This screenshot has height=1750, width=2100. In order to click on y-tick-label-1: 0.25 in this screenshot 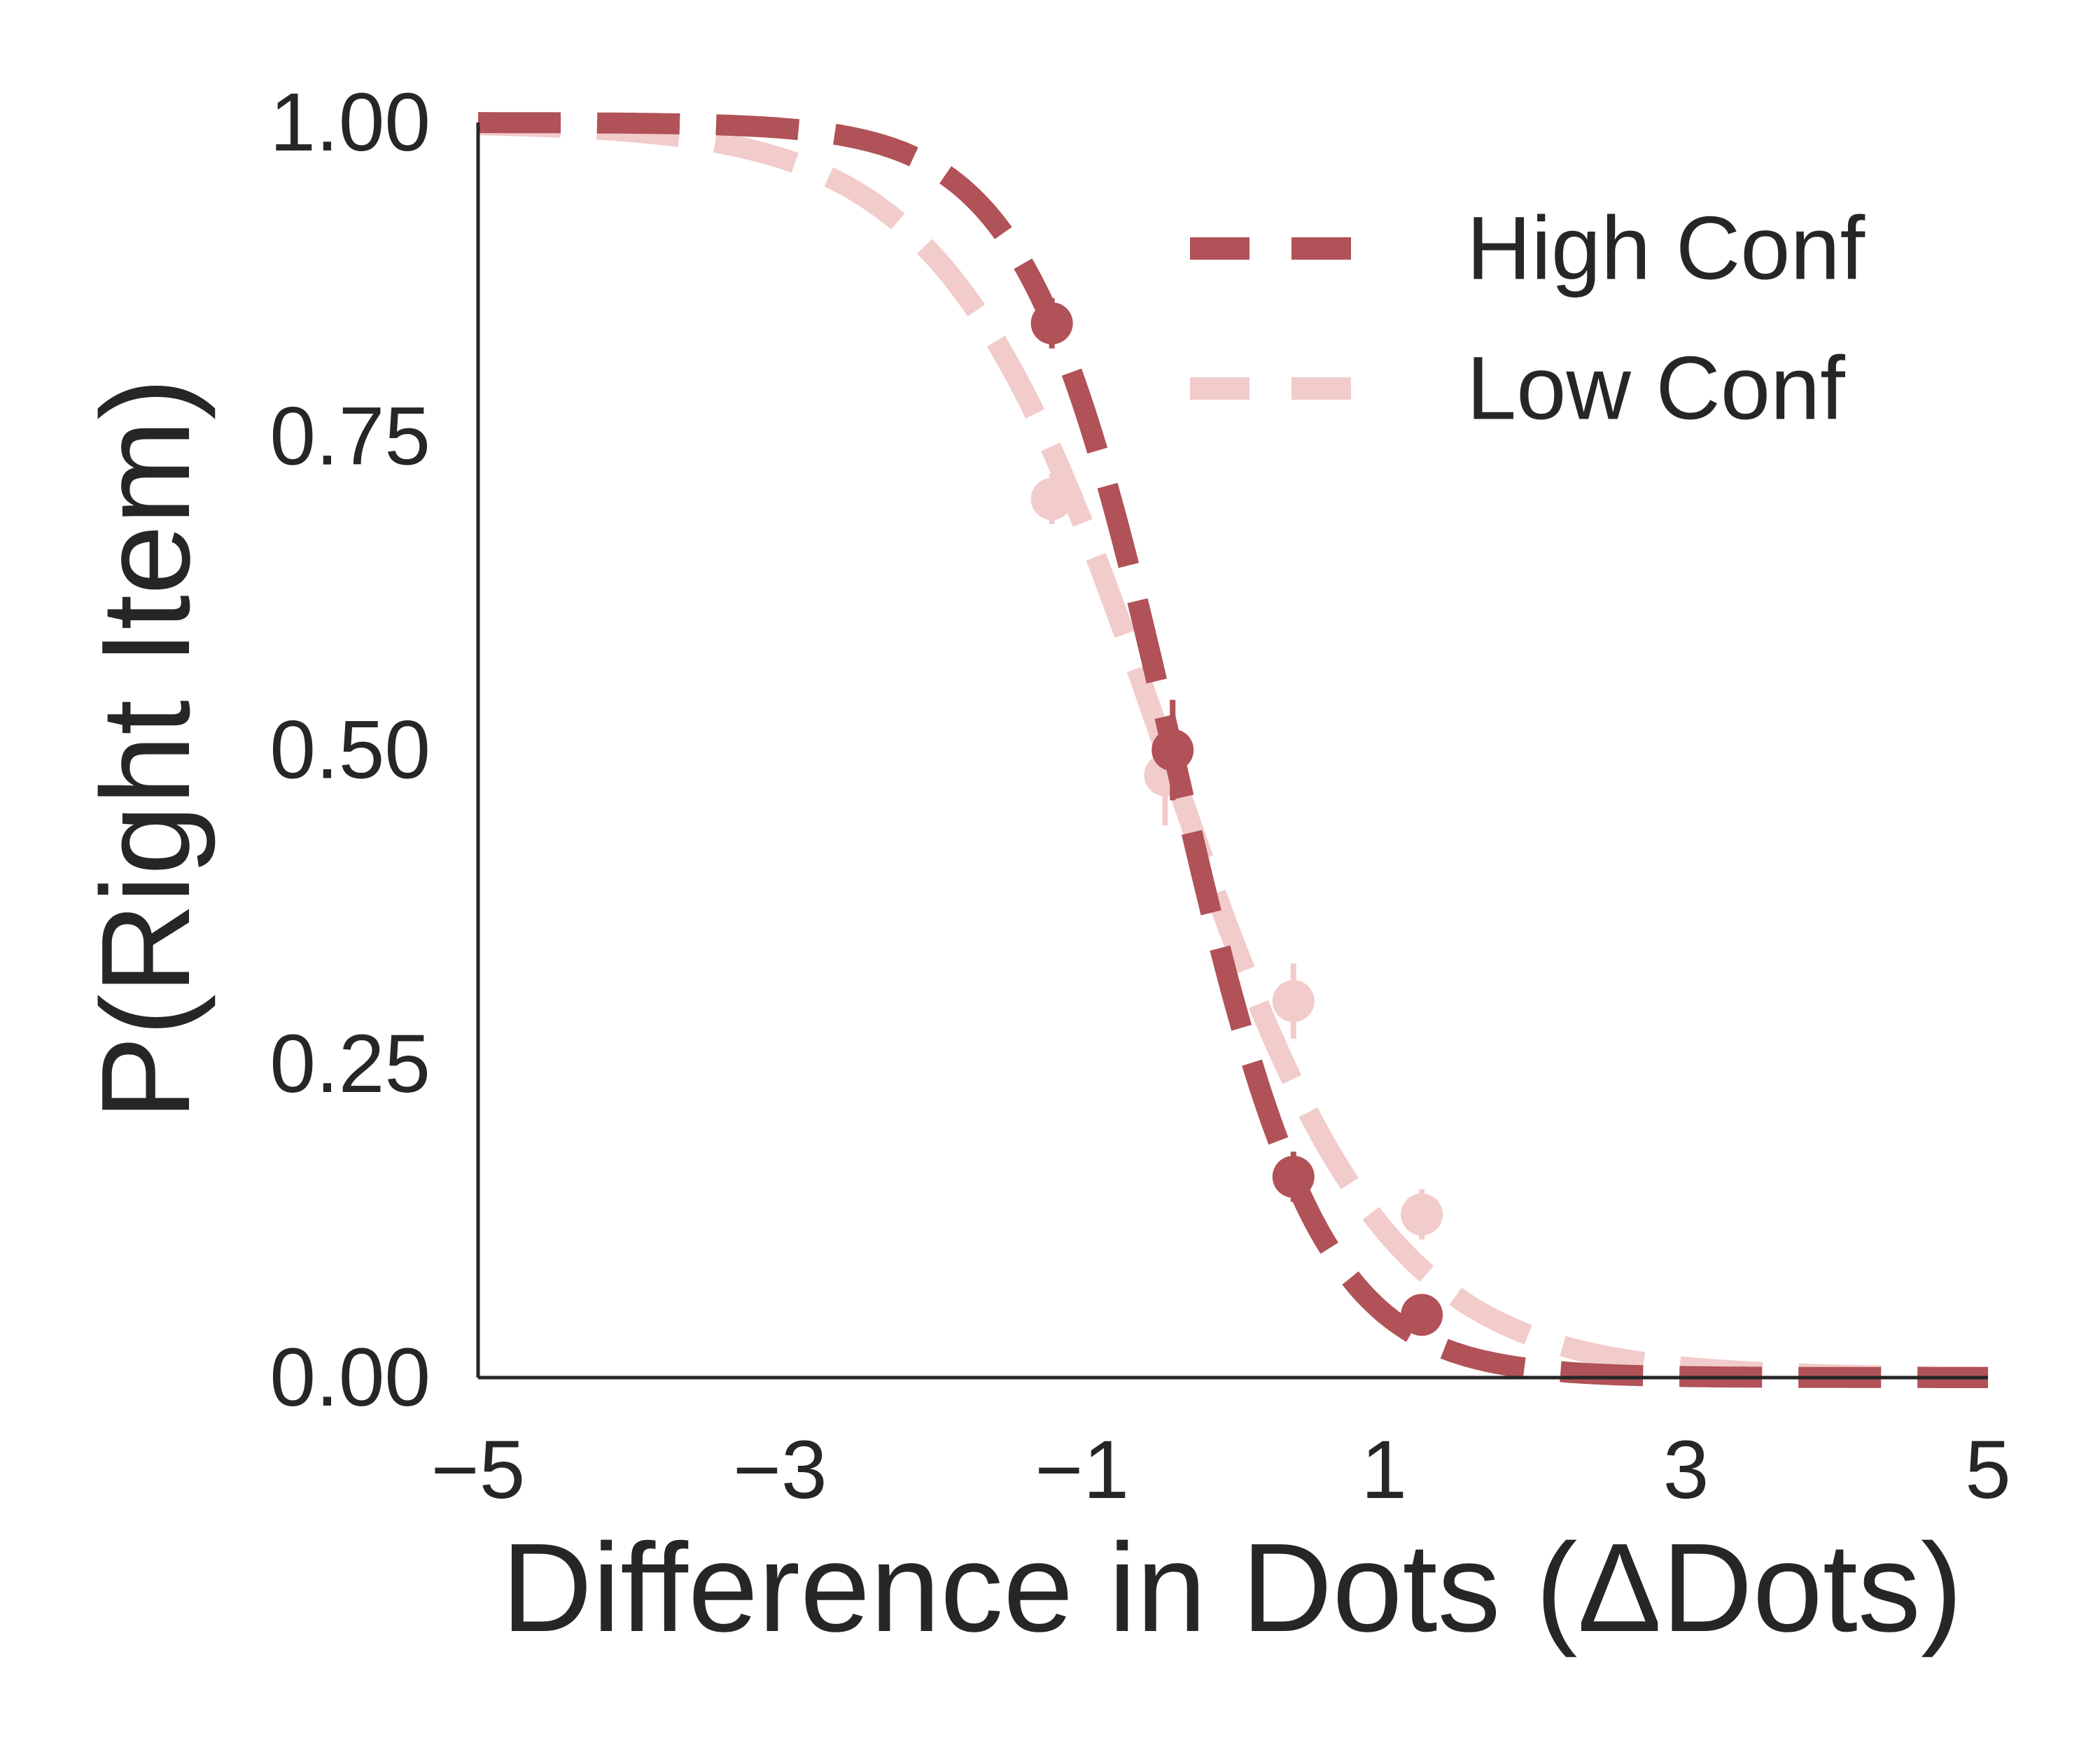, I will do `click(350, 1064)`.